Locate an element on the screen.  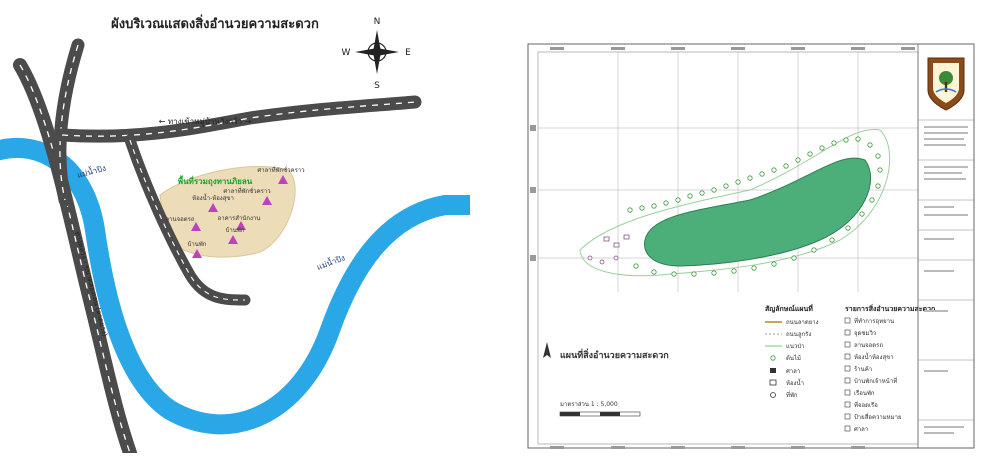
river-label-1: แม่น้ำปิง is located at coordinates (91, 171).